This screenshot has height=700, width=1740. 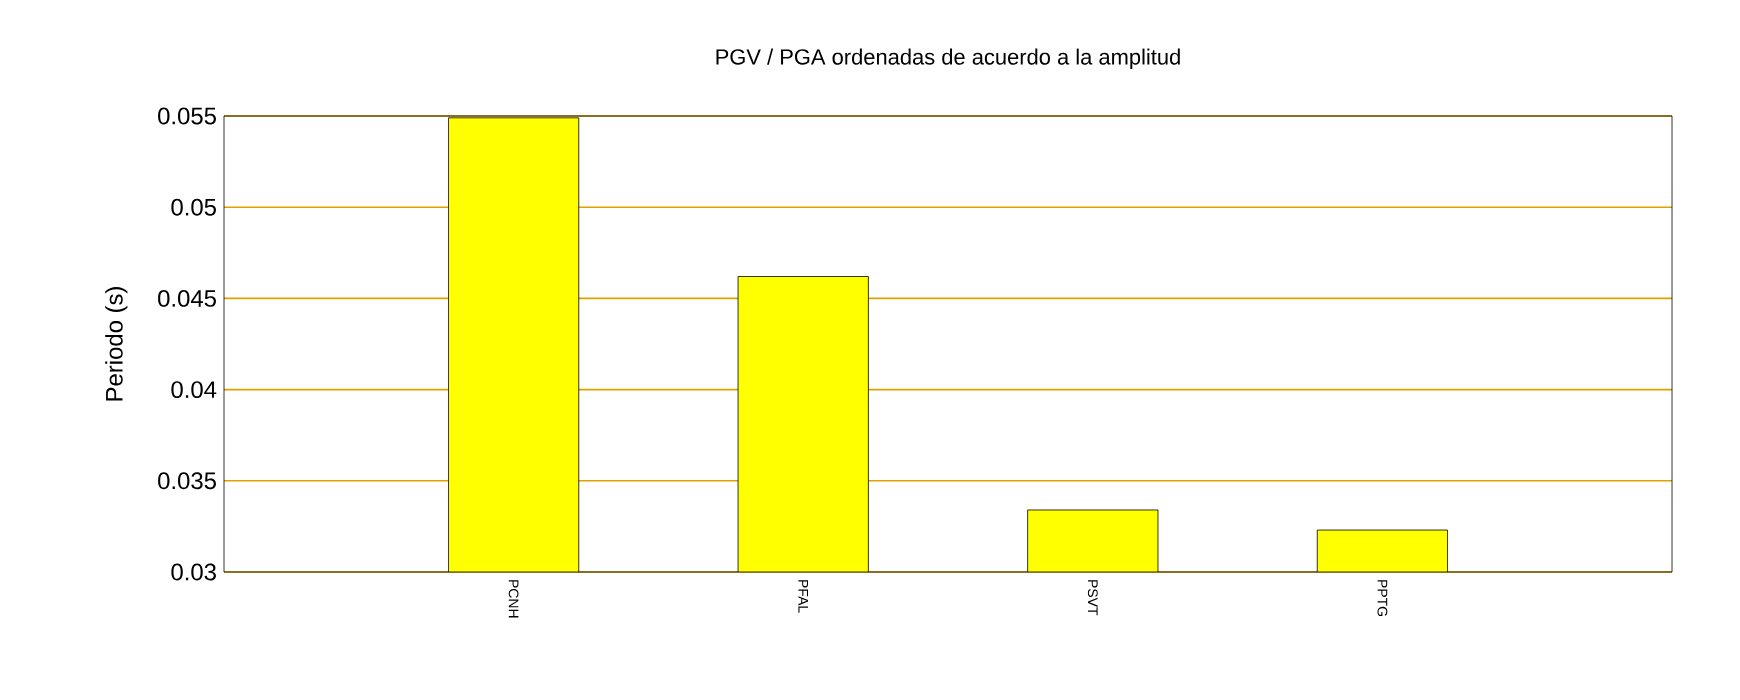 What do you see at coordinates (948, 58) in the screenshot?
I see `chart-title: PGV / PGA ordenadas de acuerdo a la amplitud` at bounding box center [948, 58].